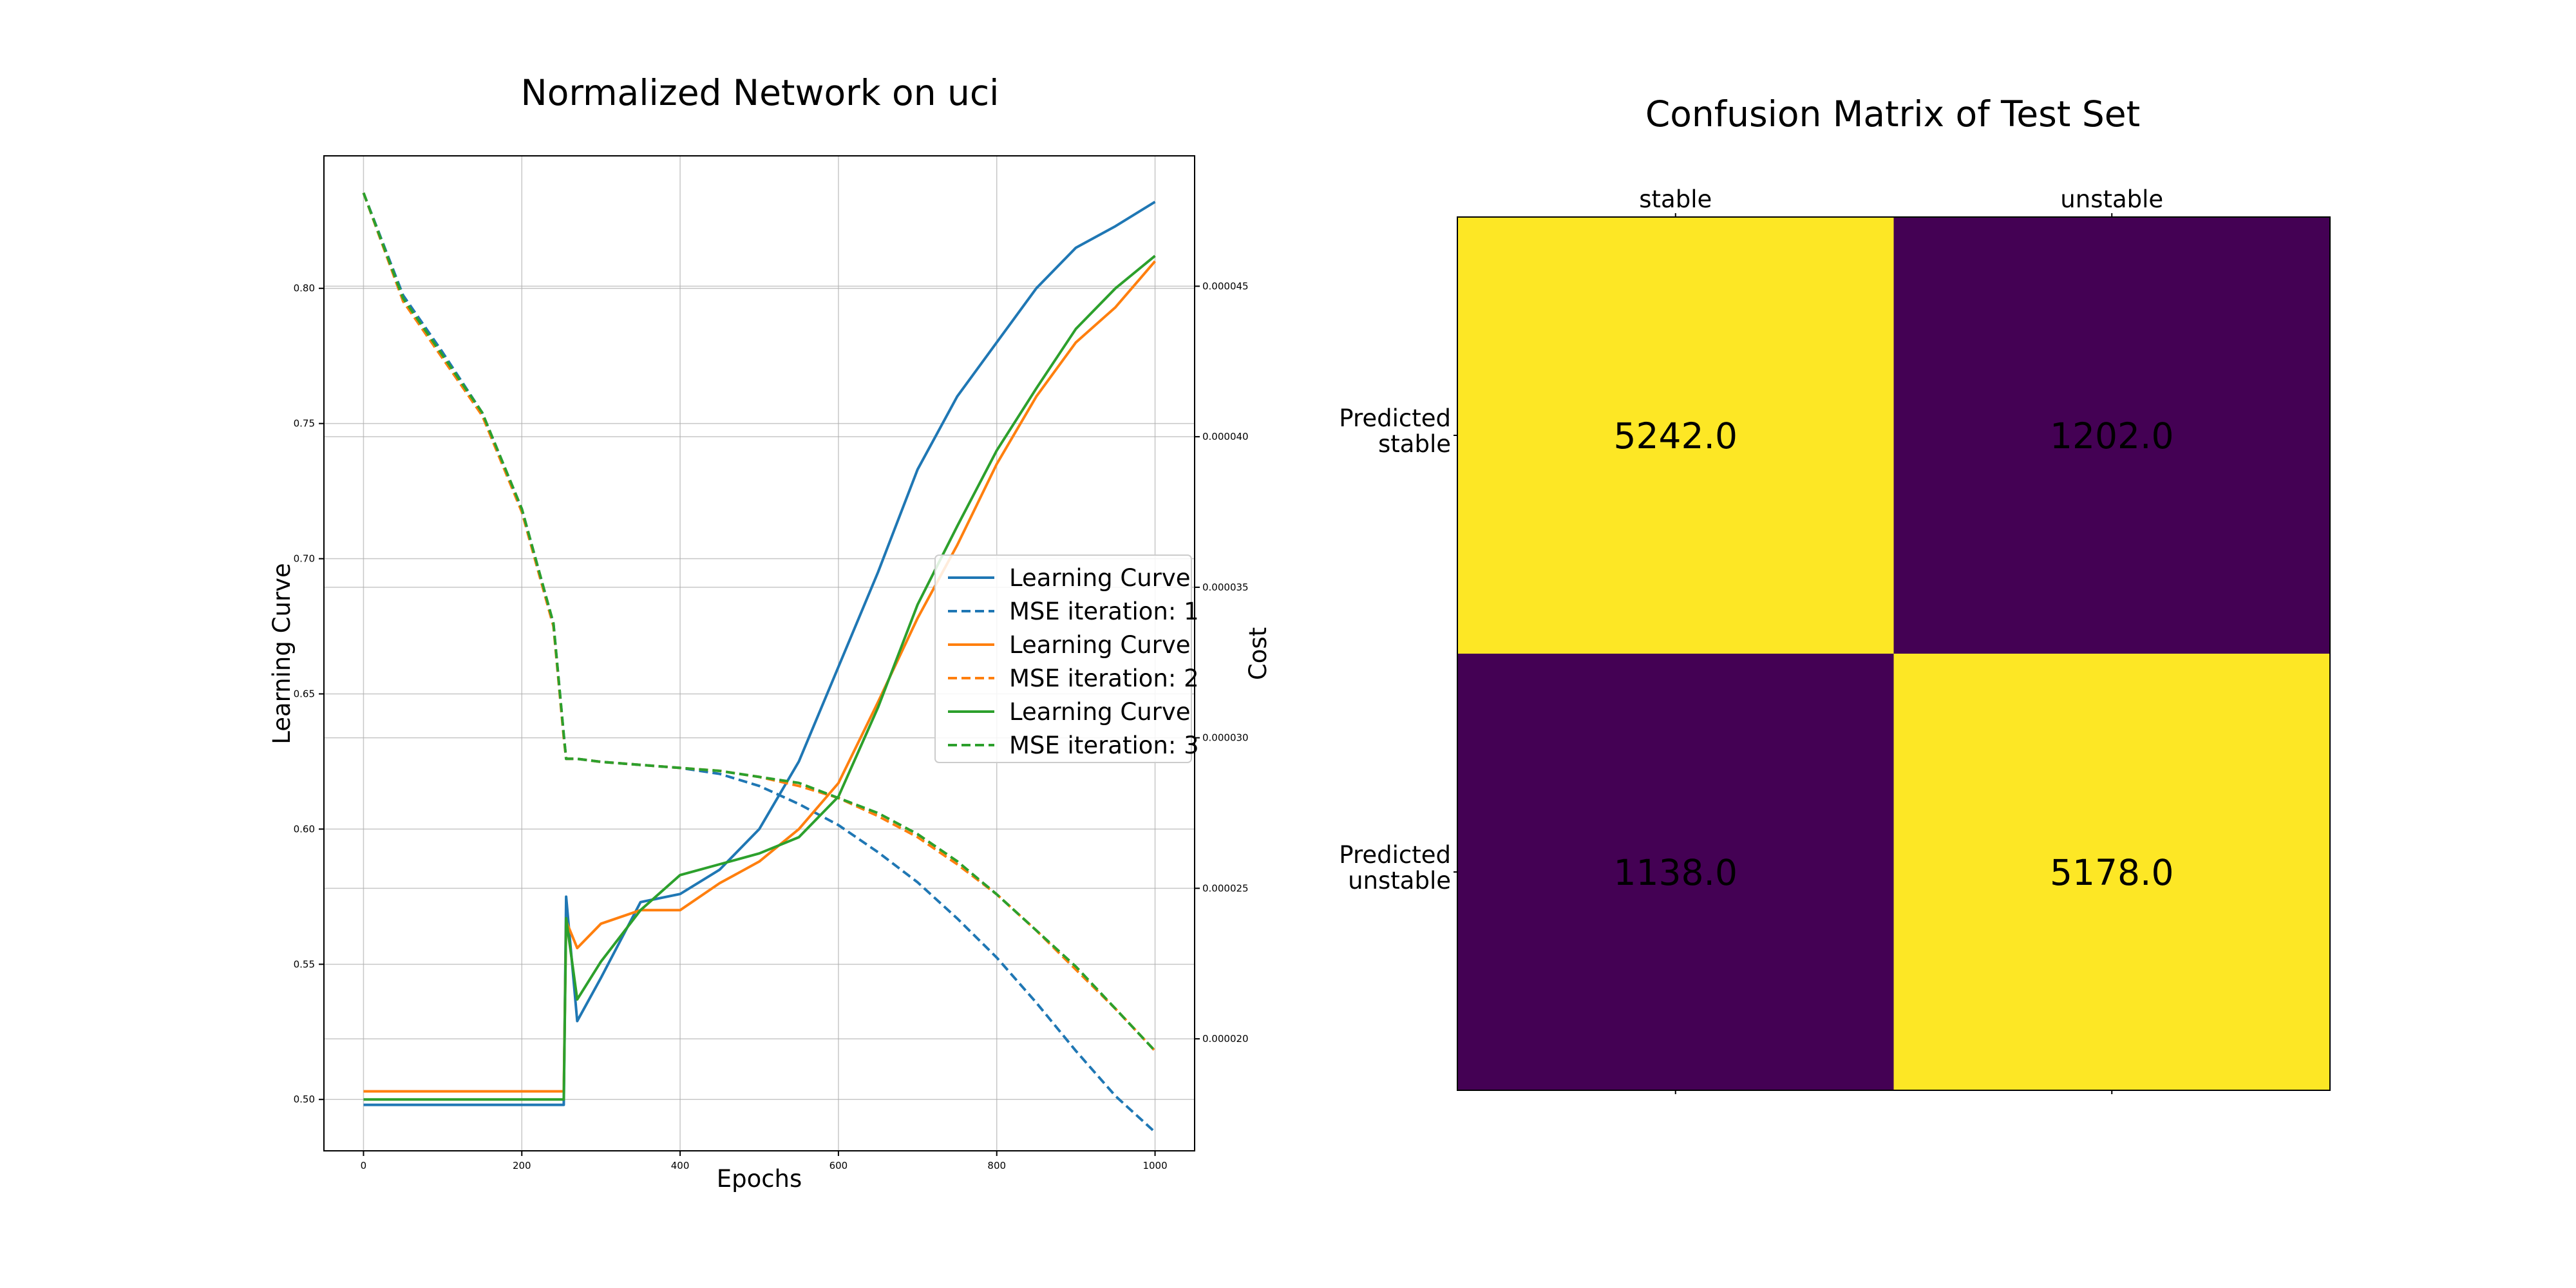 This screenshot has height=1288, width=2576. I want to click on y-tick-label: 0.75, so click(304, 424).